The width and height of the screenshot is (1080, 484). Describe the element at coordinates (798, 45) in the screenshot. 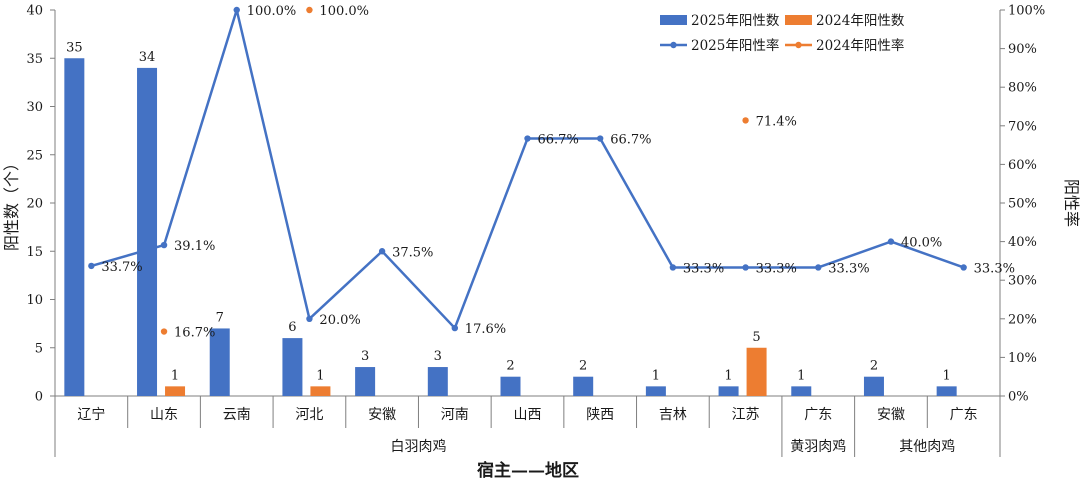

I see `legend-marker` at that location.